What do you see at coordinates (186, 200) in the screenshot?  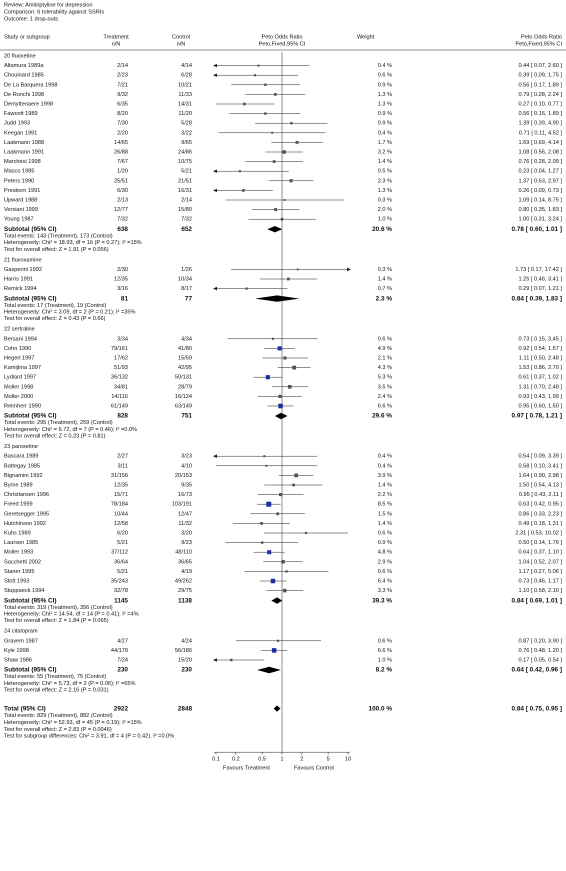 I see `control: 2/14` at bounding box center [186, 200].